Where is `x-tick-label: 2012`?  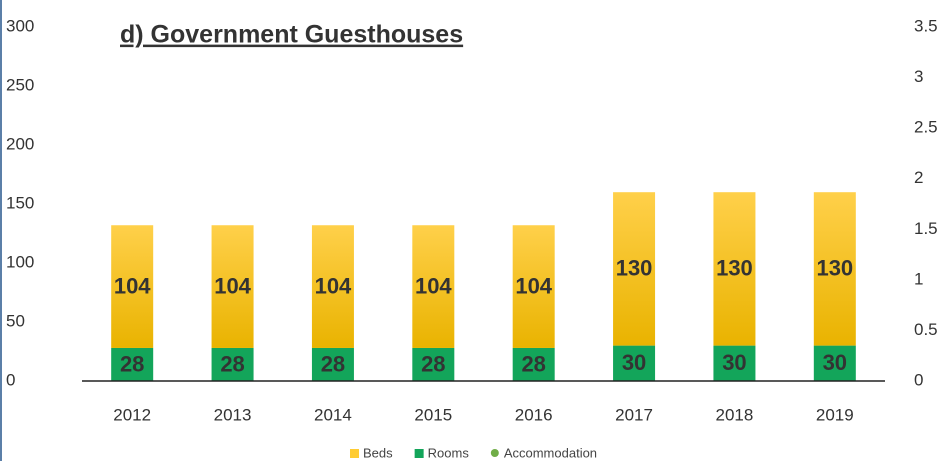
x-tick-label: 2012 is located at coordinates (132, 414).